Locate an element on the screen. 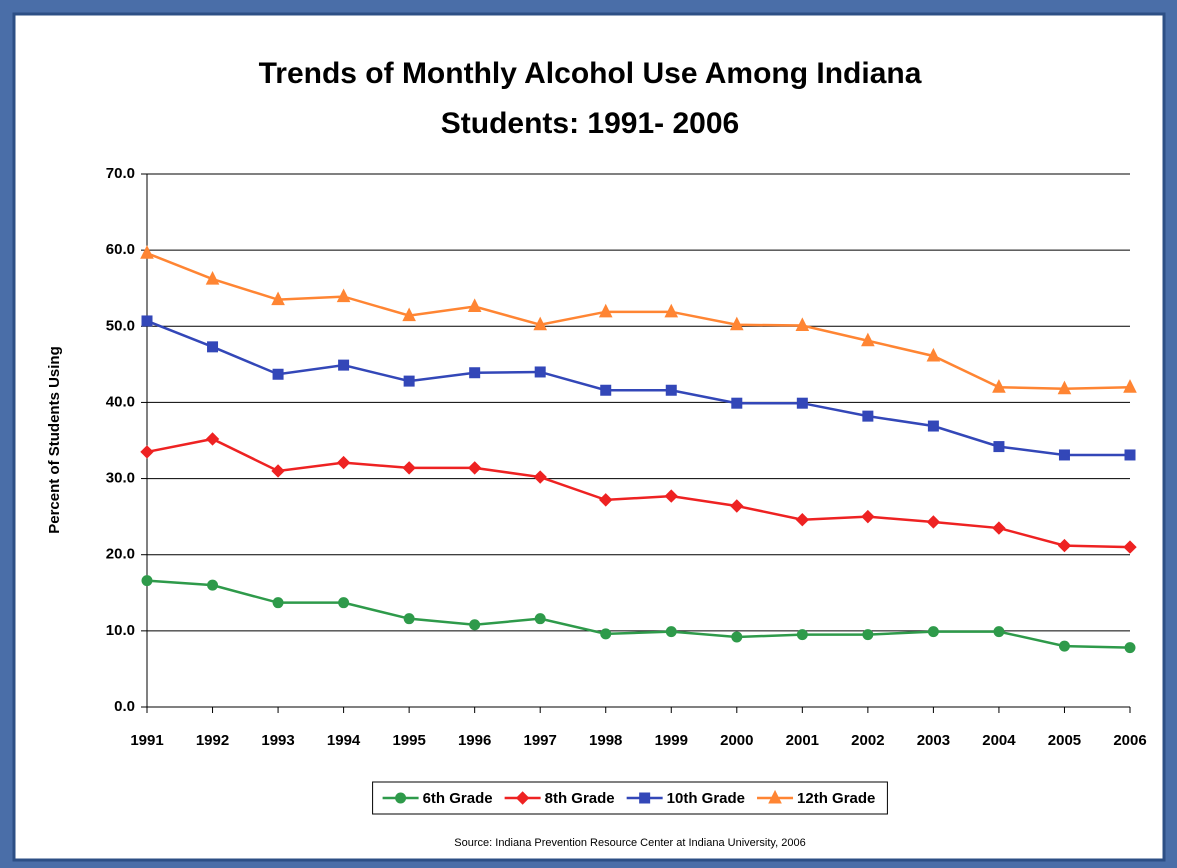 This screenshot has height=868, width=1177. y-axis-label: Percent of Students Using is located at coordinates (54, 440).